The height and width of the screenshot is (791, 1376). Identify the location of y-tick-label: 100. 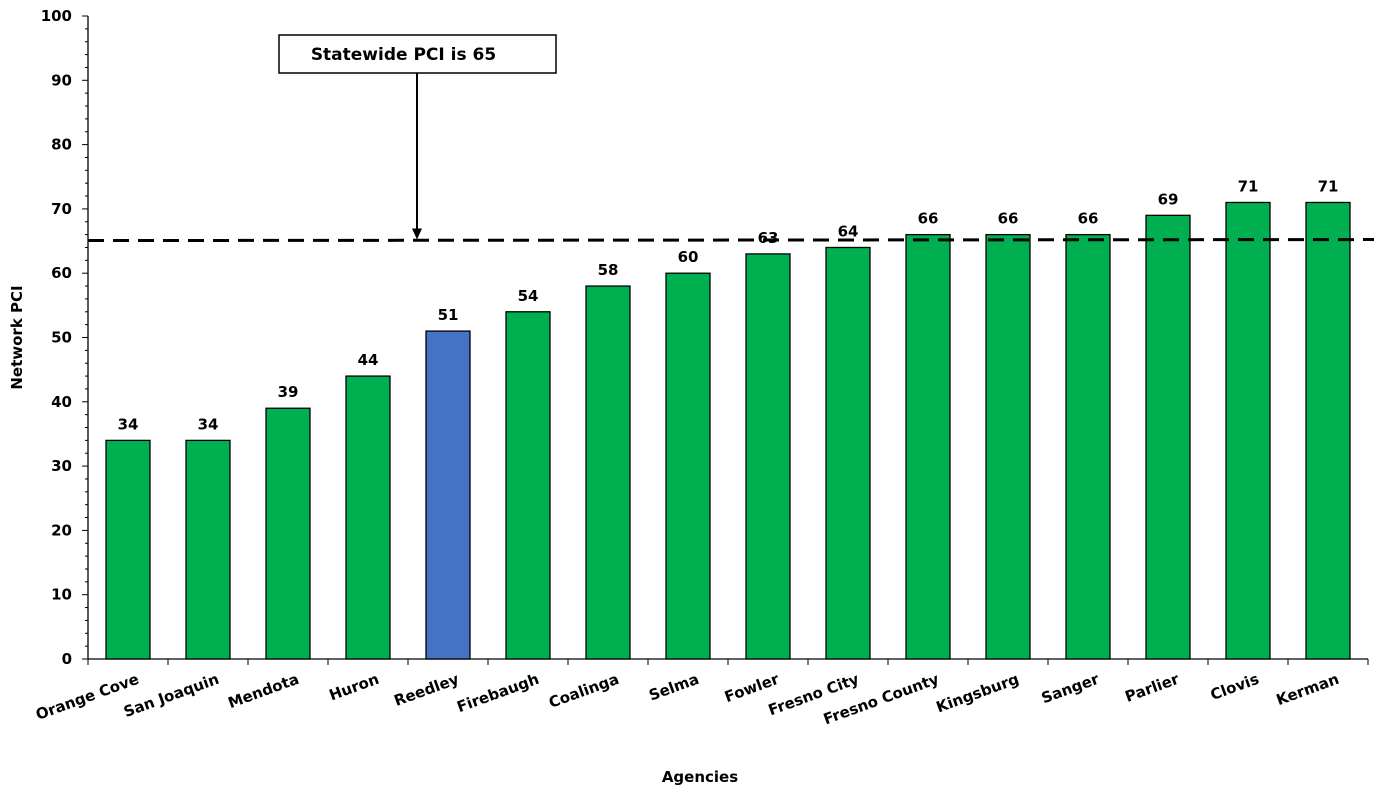
(56, 16).